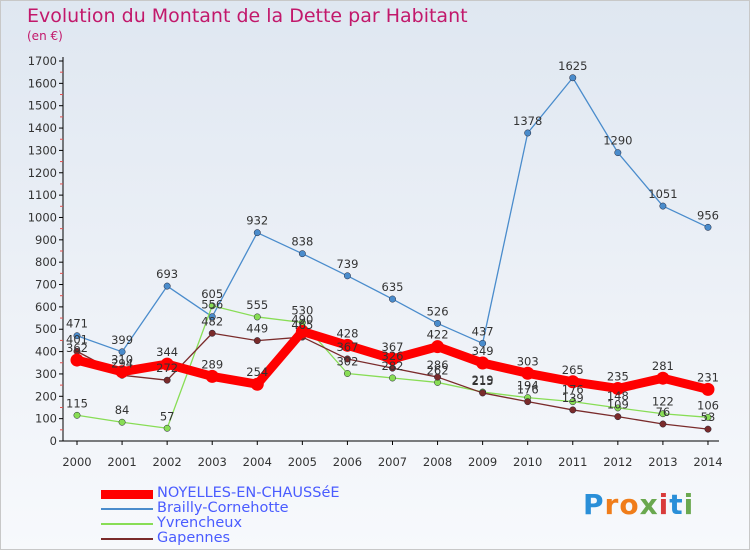  I want to click on data-label: 254, so click(257, 372).